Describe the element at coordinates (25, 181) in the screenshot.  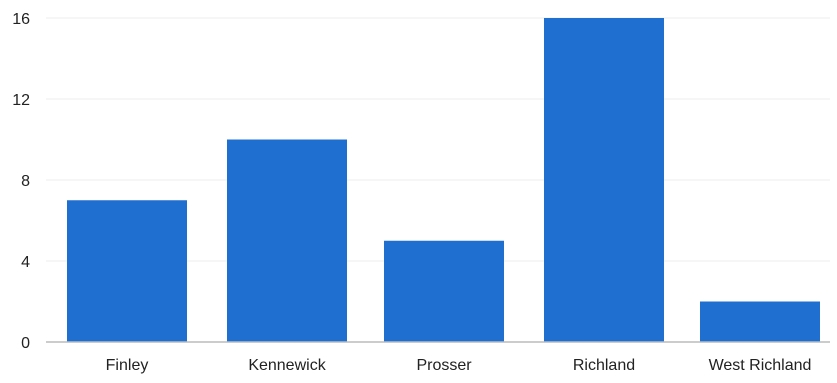
I see `y-tick-label-8: 8` at that location.